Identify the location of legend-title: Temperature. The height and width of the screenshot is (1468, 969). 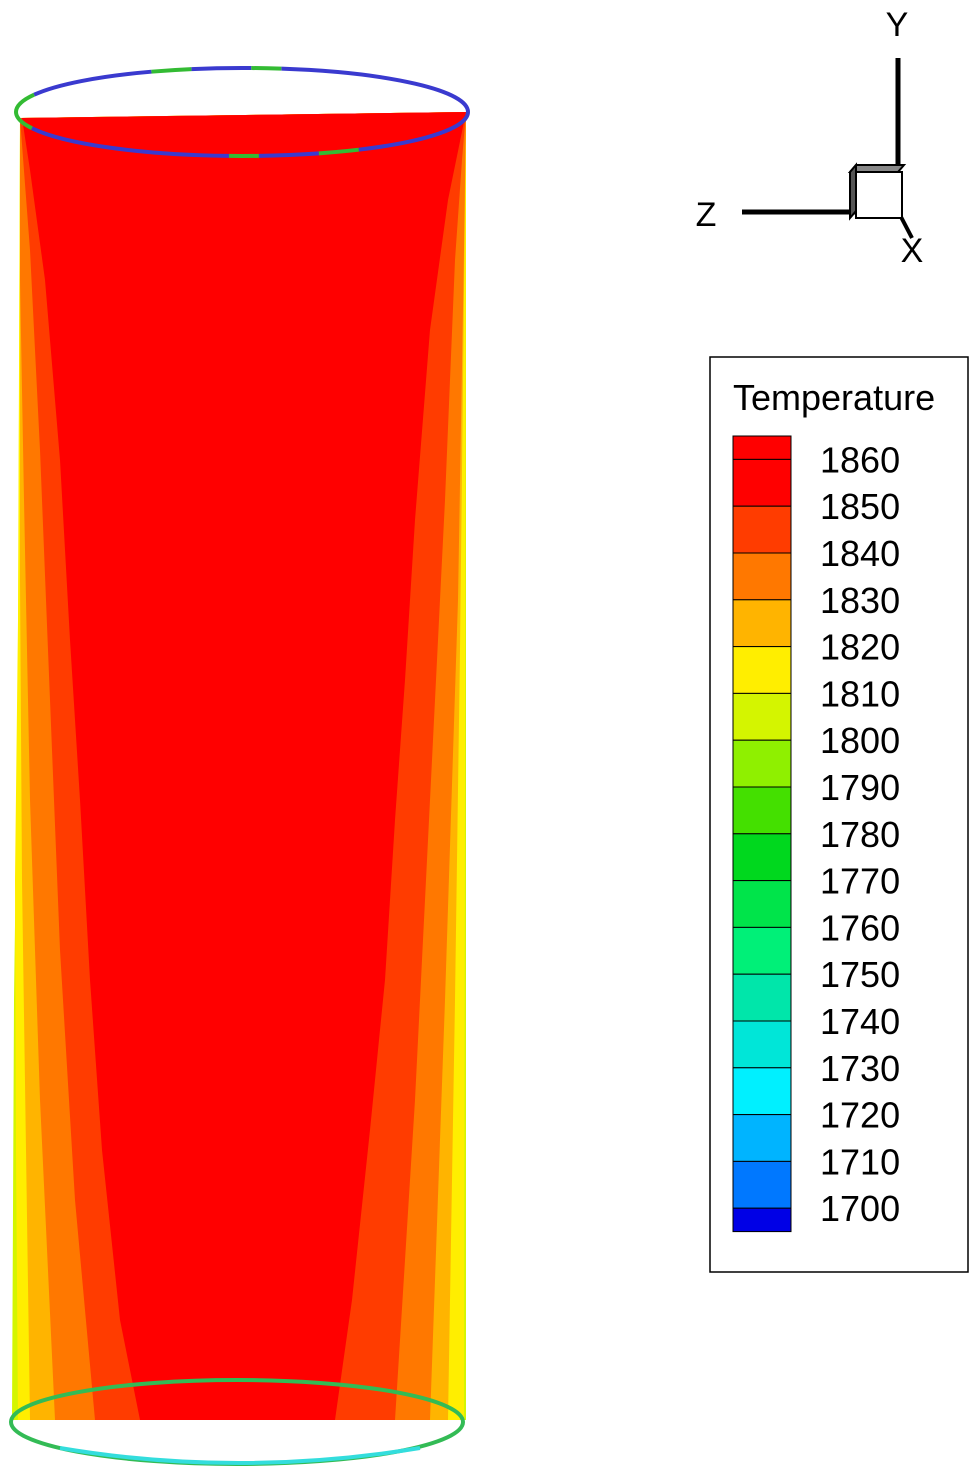
(834, 397).